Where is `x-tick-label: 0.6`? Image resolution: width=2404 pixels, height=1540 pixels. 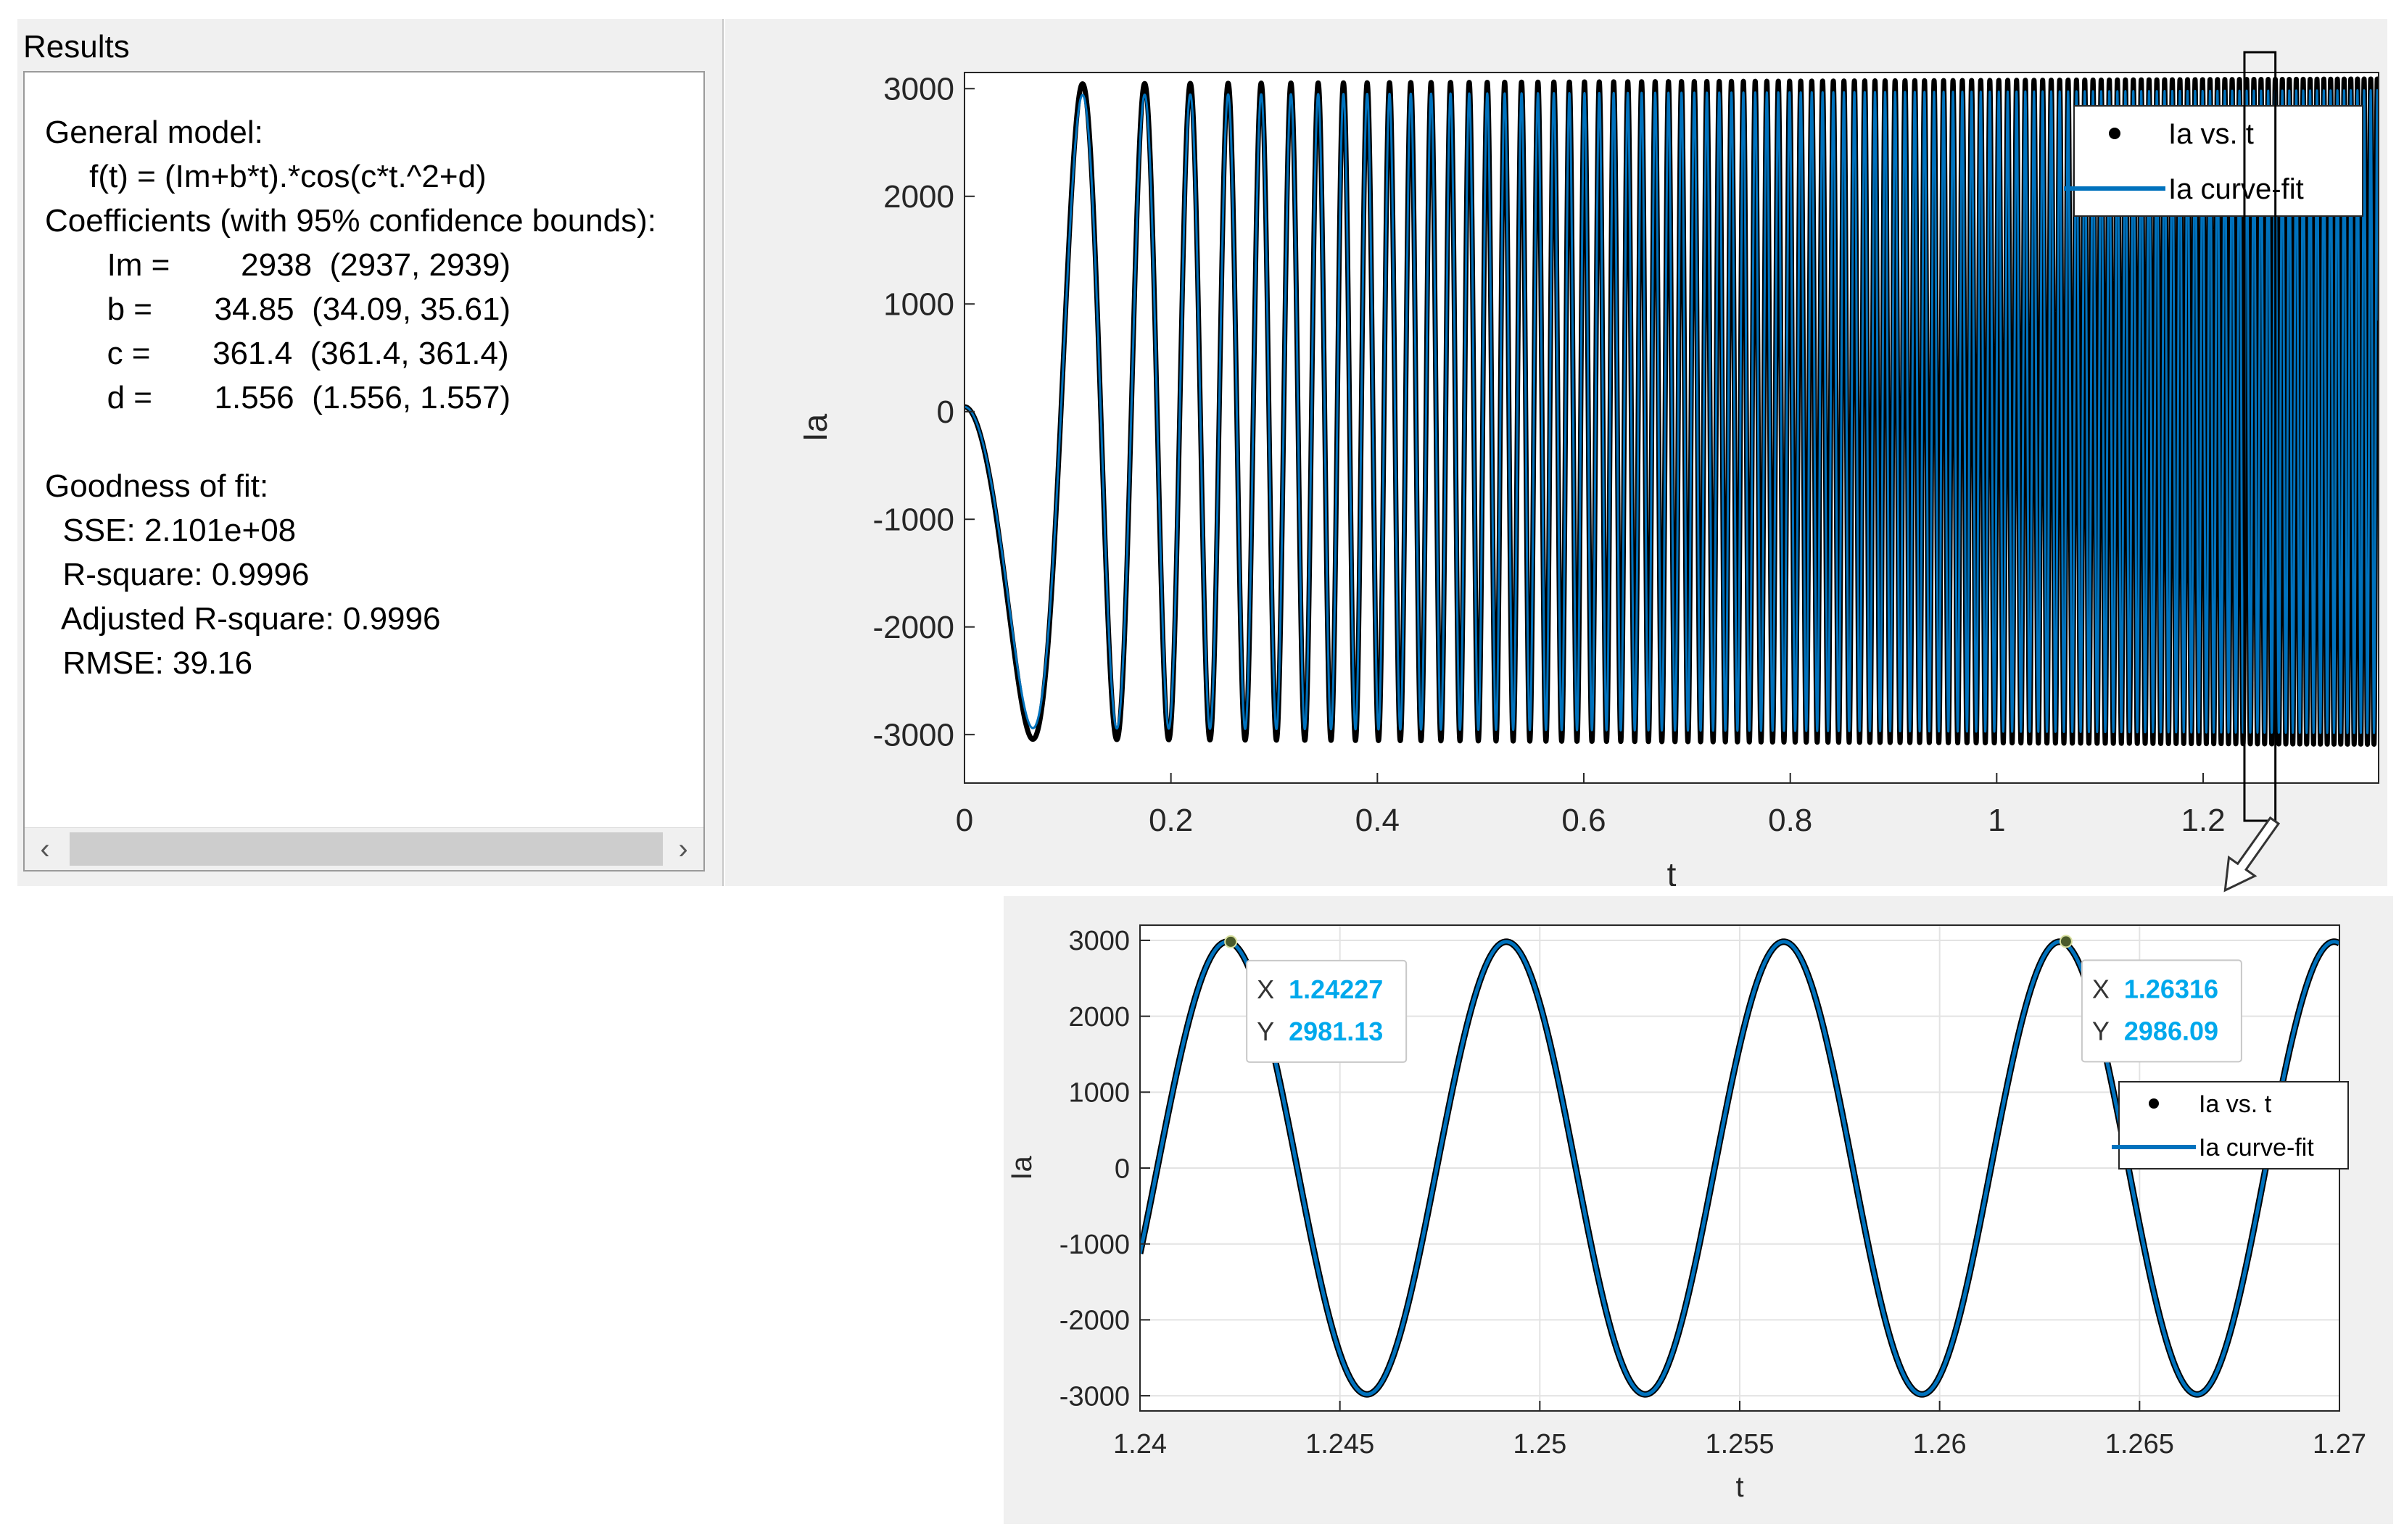 x-tick-label: 0.6 is located at coordinates (1583, 820).